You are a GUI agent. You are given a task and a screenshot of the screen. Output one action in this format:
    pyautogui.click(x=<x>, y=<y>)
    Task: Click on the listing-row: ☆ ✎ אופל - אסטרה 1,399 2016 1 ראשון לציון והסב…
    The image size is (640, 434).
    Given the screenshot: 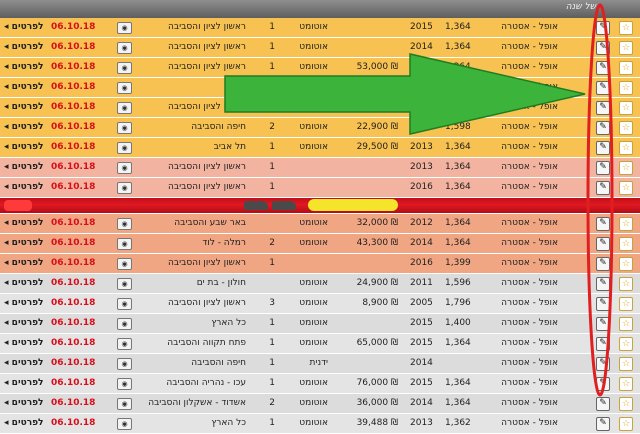 What is the action you would take?
    pyautogui.click(x=320, y=264)
    